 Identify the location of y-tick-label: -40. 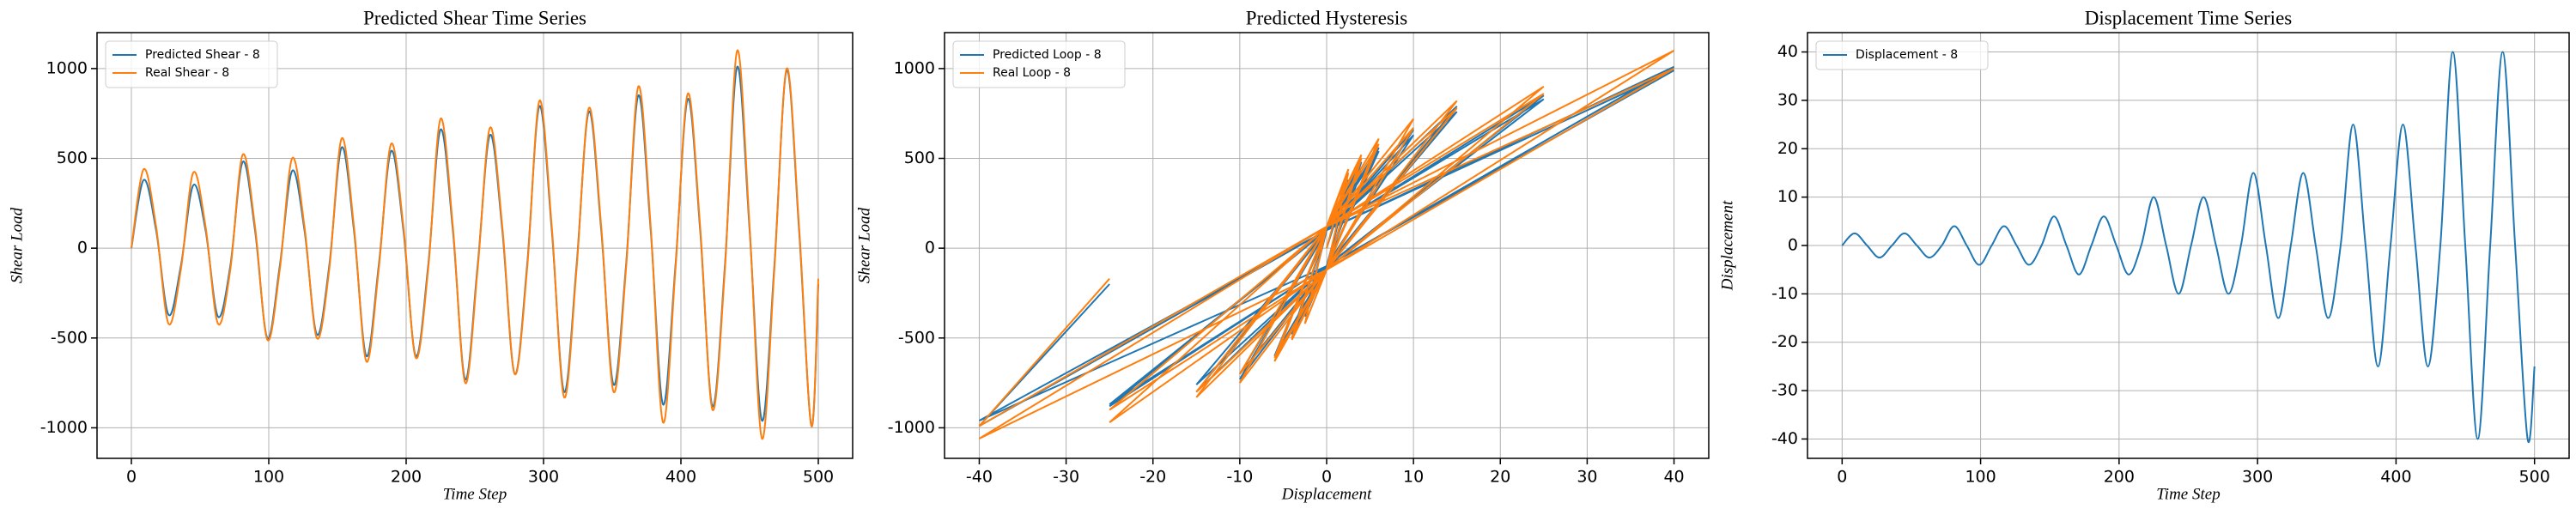
(1784, 438).